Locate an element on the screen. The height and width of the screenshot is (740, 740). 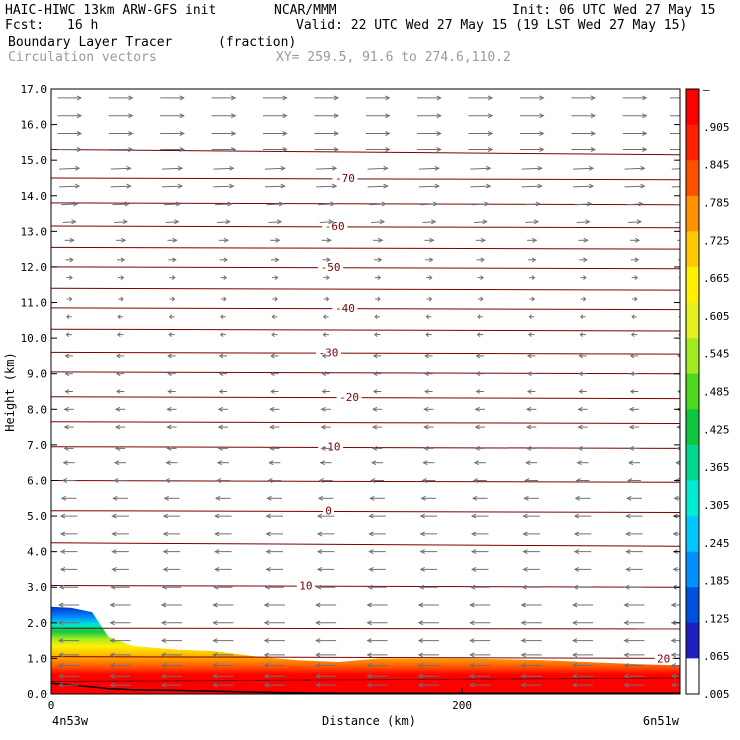
colorbar-label: .785 is located at coordinates (716, 202).